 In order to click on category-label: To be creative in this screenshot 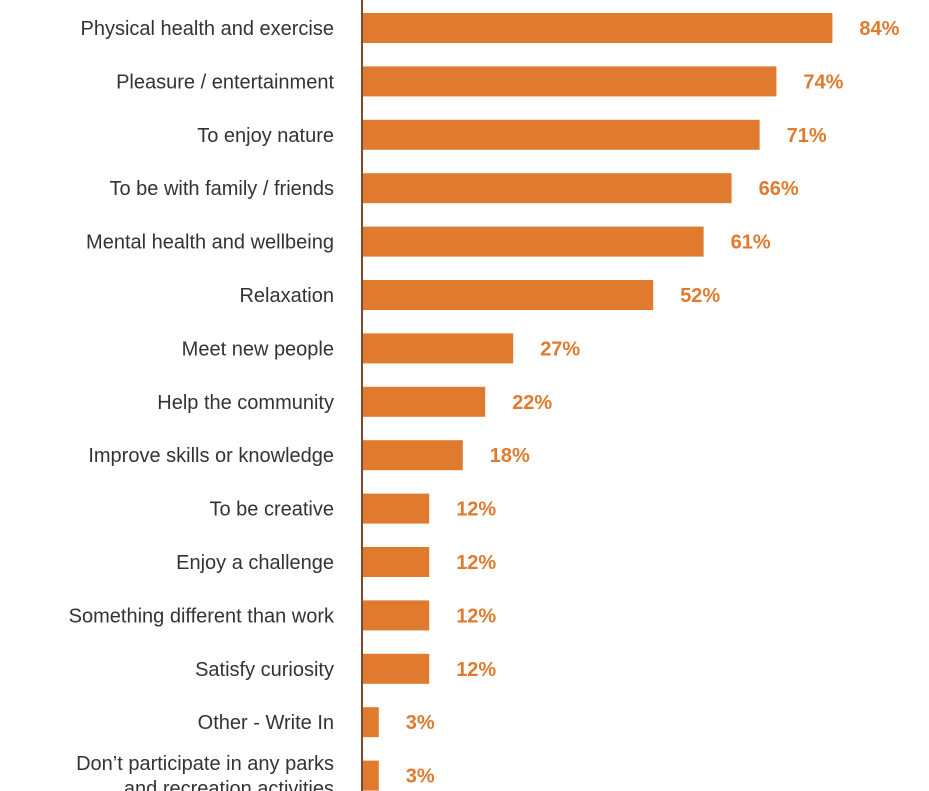, I will do `click(271, 510)`.